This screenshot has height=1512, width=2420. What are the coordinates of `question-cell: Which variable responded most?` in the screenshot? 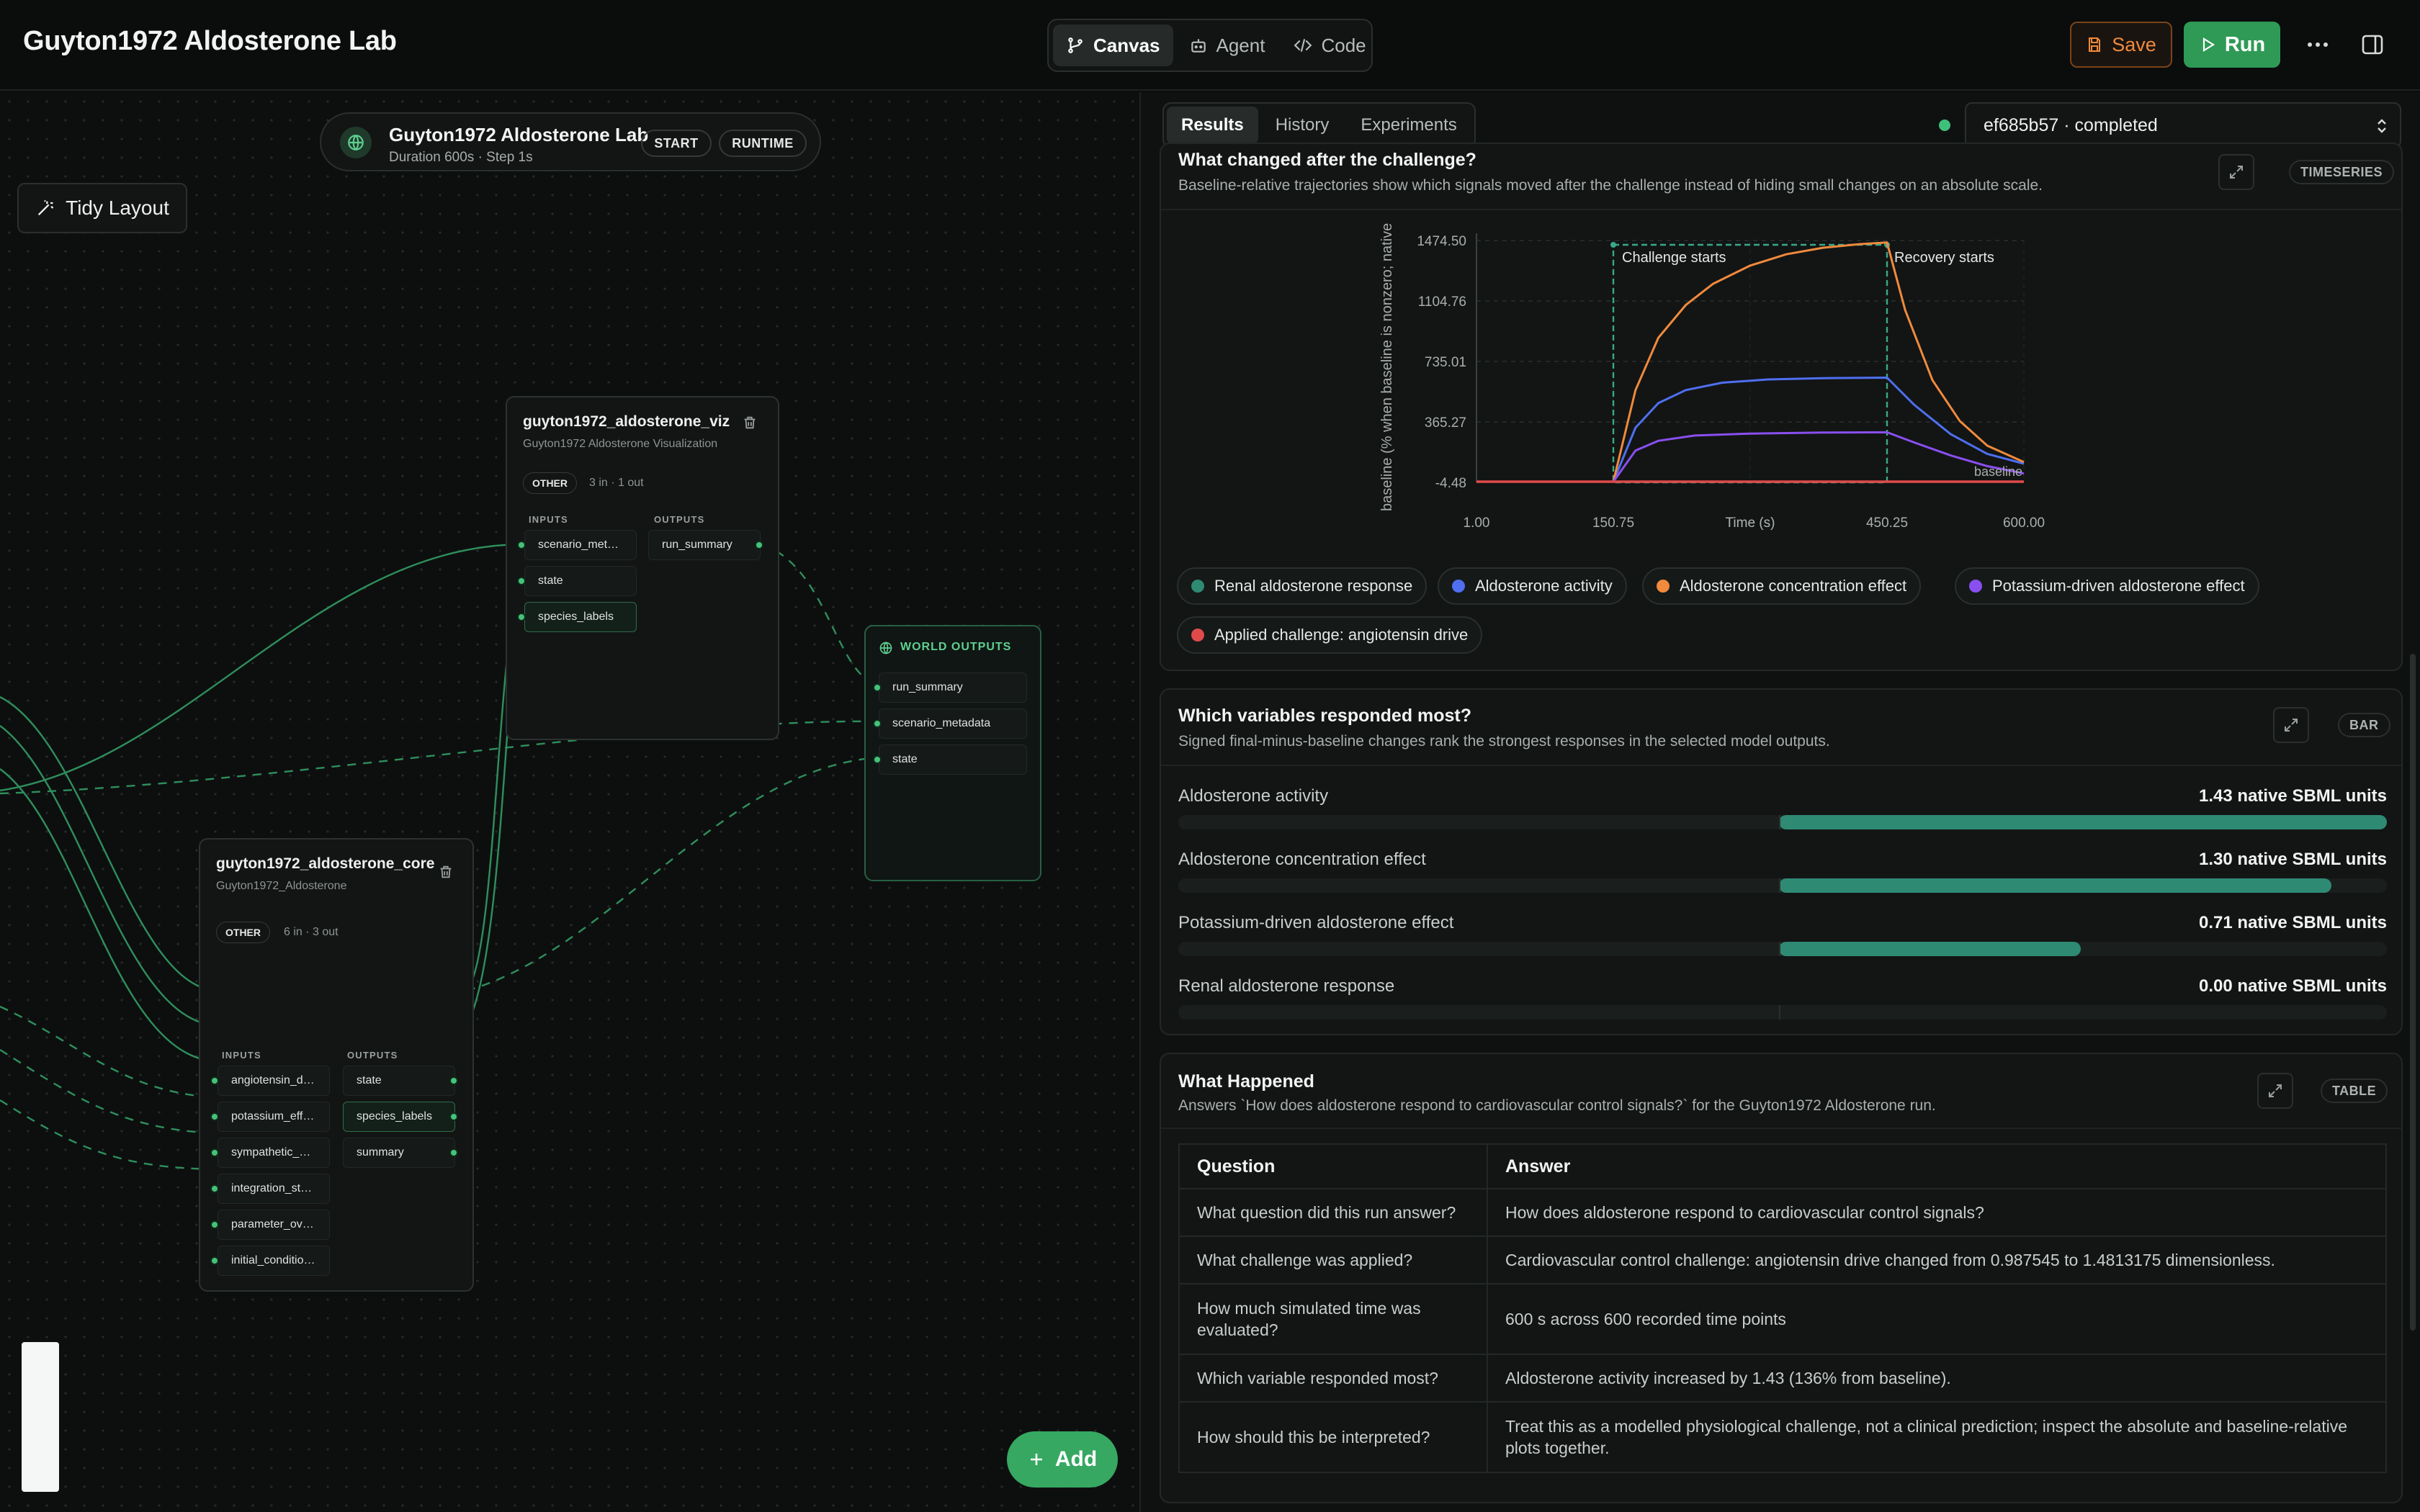 It's located at (1333, 1378).